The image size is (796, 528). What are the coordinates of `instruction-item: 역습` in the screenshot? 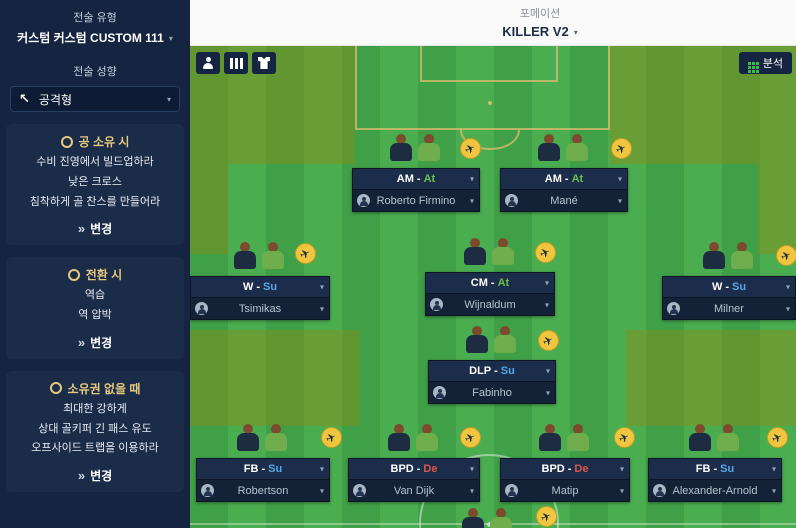 It's located at (95, 295).